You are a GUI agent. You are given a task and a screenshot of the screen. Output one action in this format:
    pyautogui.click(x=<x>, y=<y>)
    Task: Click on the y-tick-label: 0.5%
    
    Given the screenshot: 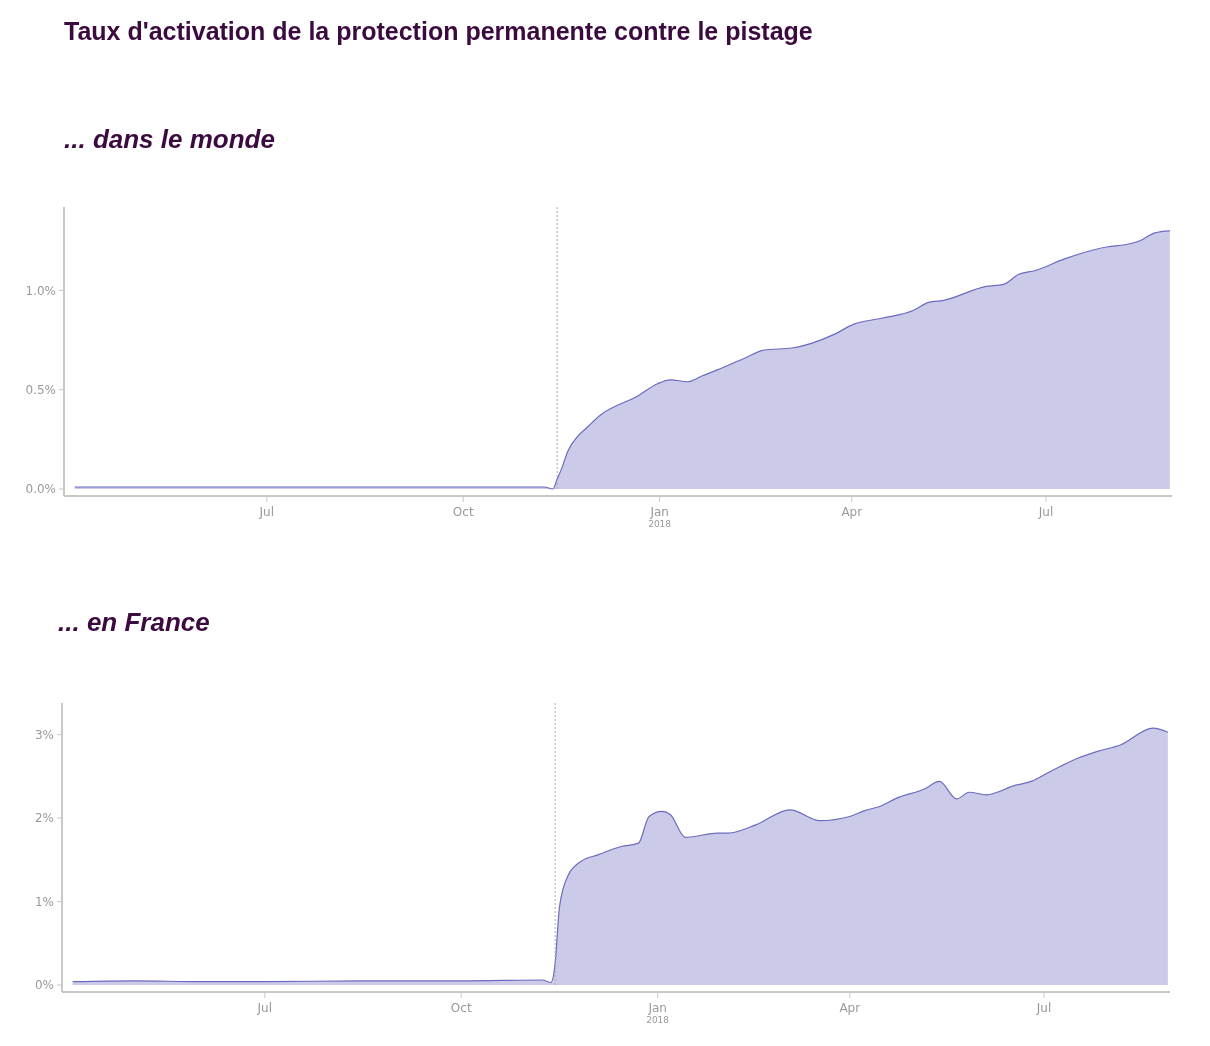 What is the action you would take?
    pyautogui.click(x=40, y=389)
    